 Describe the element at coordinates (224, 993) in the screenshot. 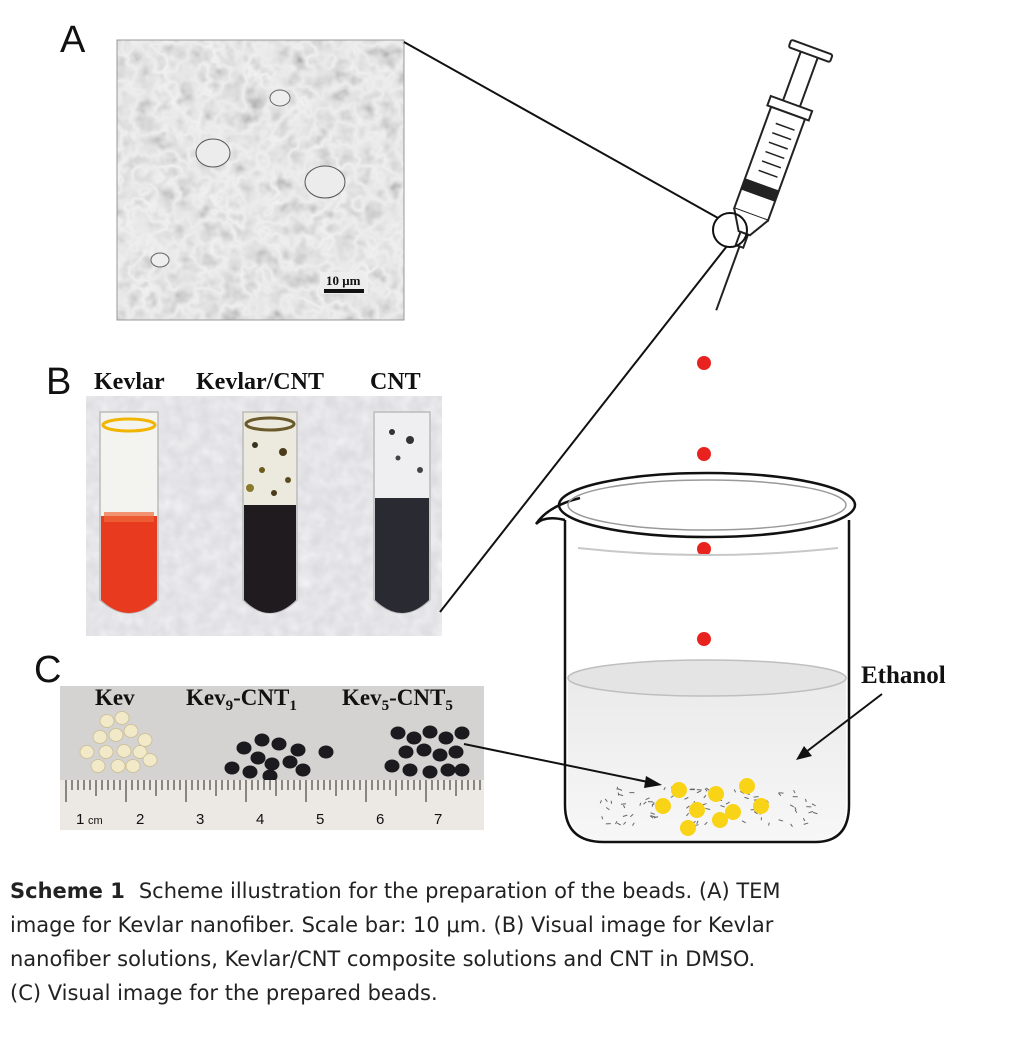

I see `caption-line-4: (C) Visual image for the prepared beads.` at that location.